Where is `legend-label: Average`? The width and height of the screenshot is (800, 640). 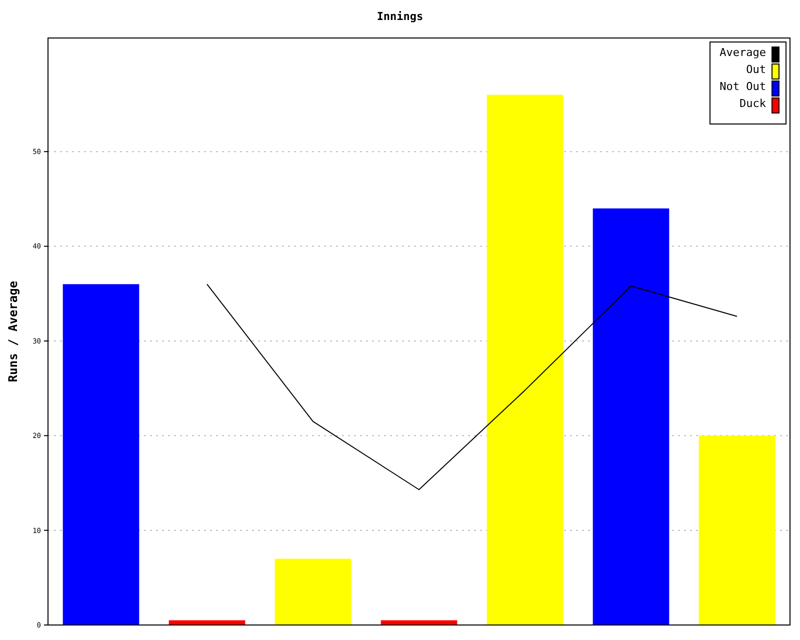
legend-label: Average is located at coordinates (743, 52).